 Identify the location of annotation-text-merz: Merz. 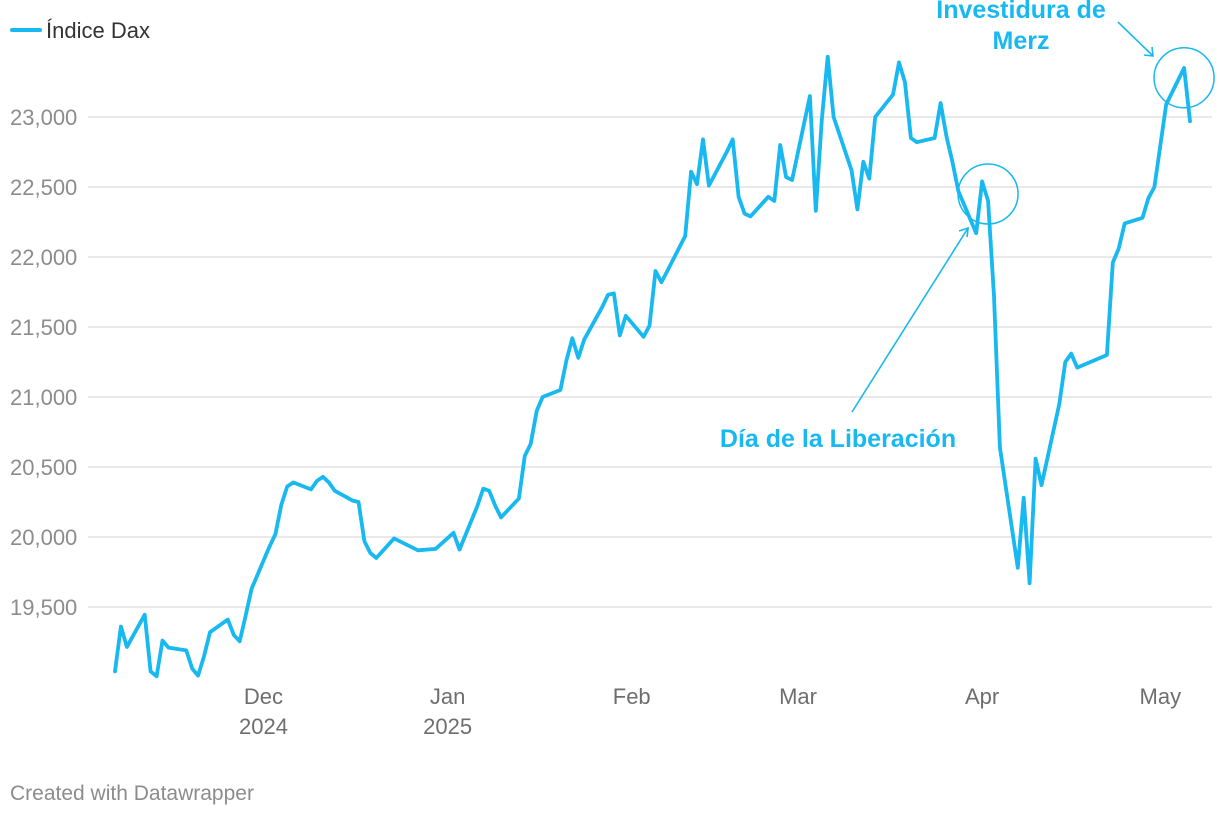
(1021, 41).